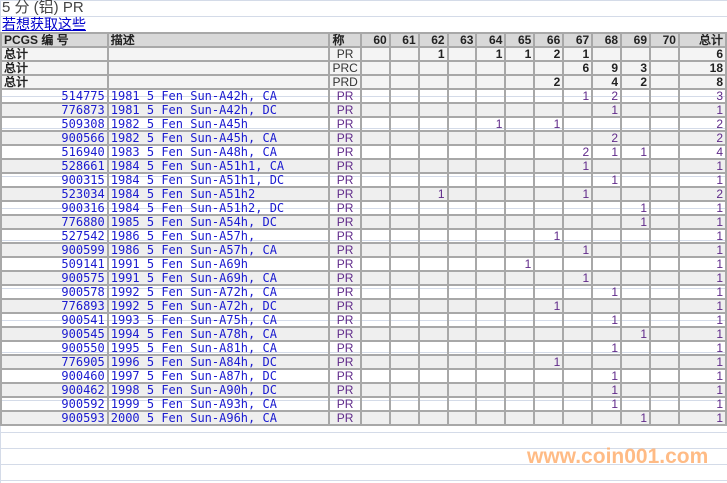 Image resolution: width=727 pixels, height=483 pixels. What do you see at coordinates (218, 250) in the screenshot?
I see `description-link: 1986 5 Fen Sun-A57h, CA` at bounding box center [218, 250].